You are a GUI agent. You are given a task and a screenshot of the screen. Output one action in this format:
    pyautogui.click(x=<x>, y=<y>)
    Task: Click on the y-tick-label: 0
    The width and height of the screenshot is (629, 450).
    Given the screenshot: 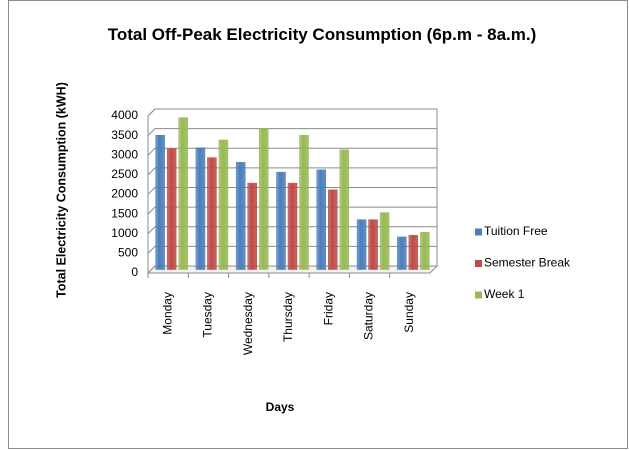 What is the action you would take?
    pyautogui.click(x=134, y=272)
    